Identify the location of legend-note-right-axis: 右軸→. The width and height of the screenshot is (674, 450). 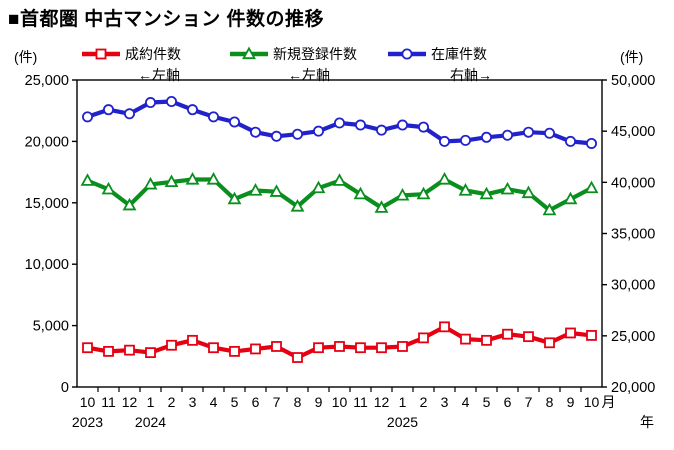
(471, 75).